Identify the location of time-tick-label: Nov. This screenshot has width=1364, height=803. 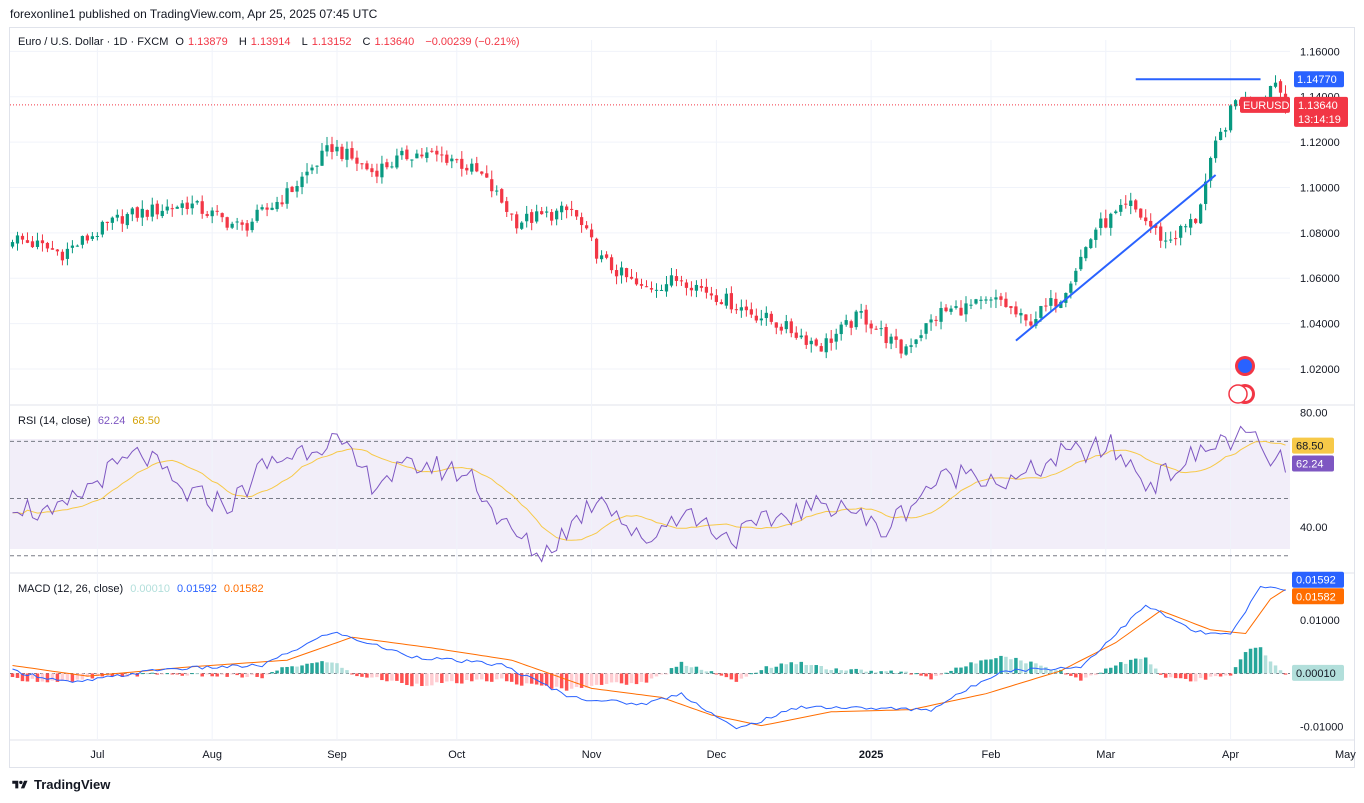
(592, 755).